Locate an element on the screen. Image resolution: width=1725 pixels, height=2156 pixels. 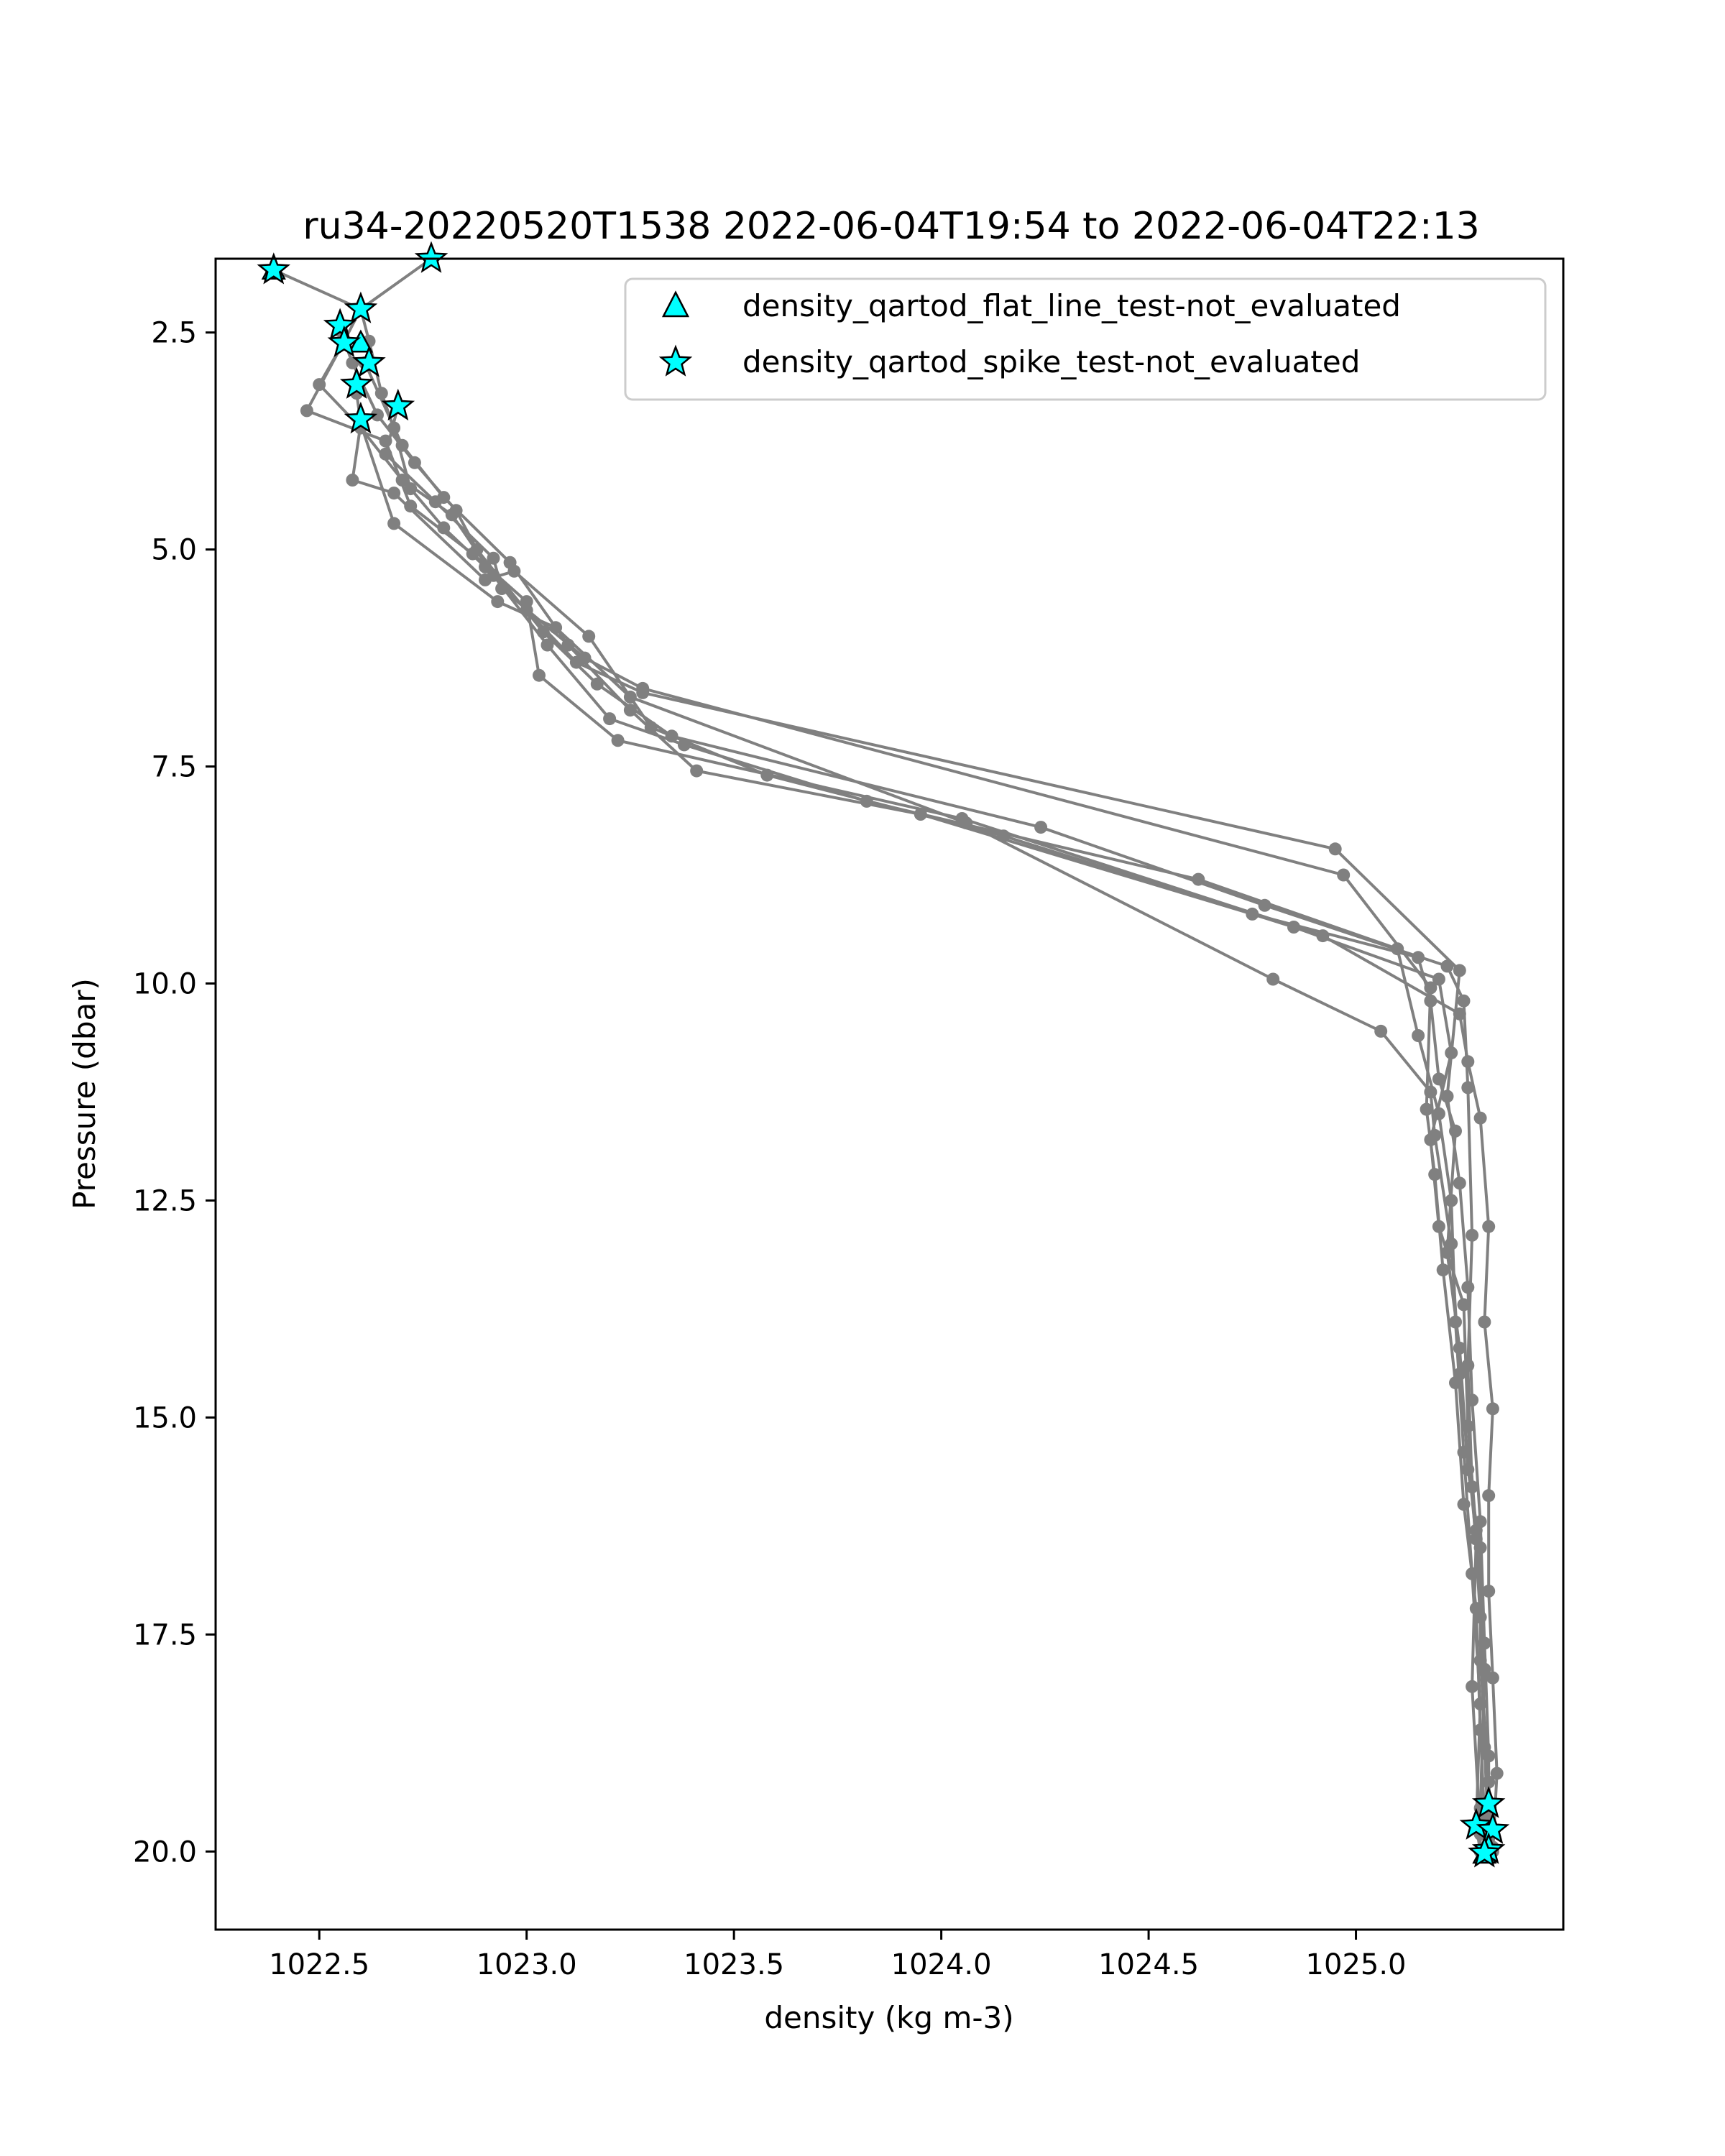
y-tick-label-2: 5.0 is located at coordinates (174, 550).